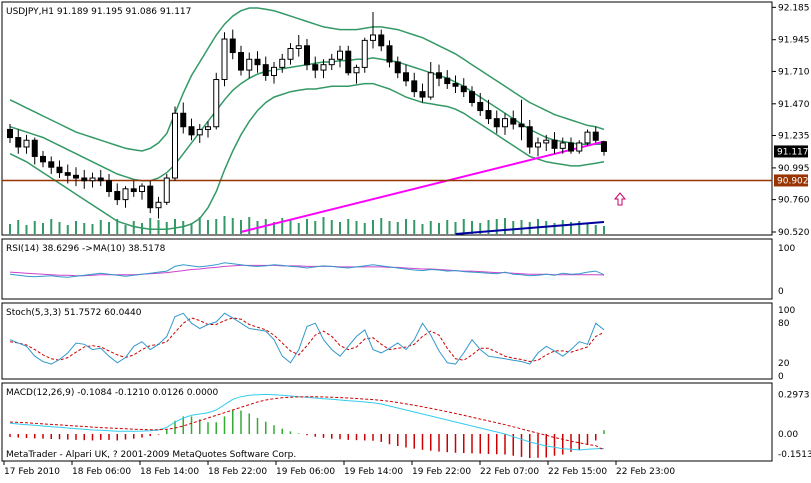  I want to click on time-label: 19 Feb 06:00, so click(305, 472).